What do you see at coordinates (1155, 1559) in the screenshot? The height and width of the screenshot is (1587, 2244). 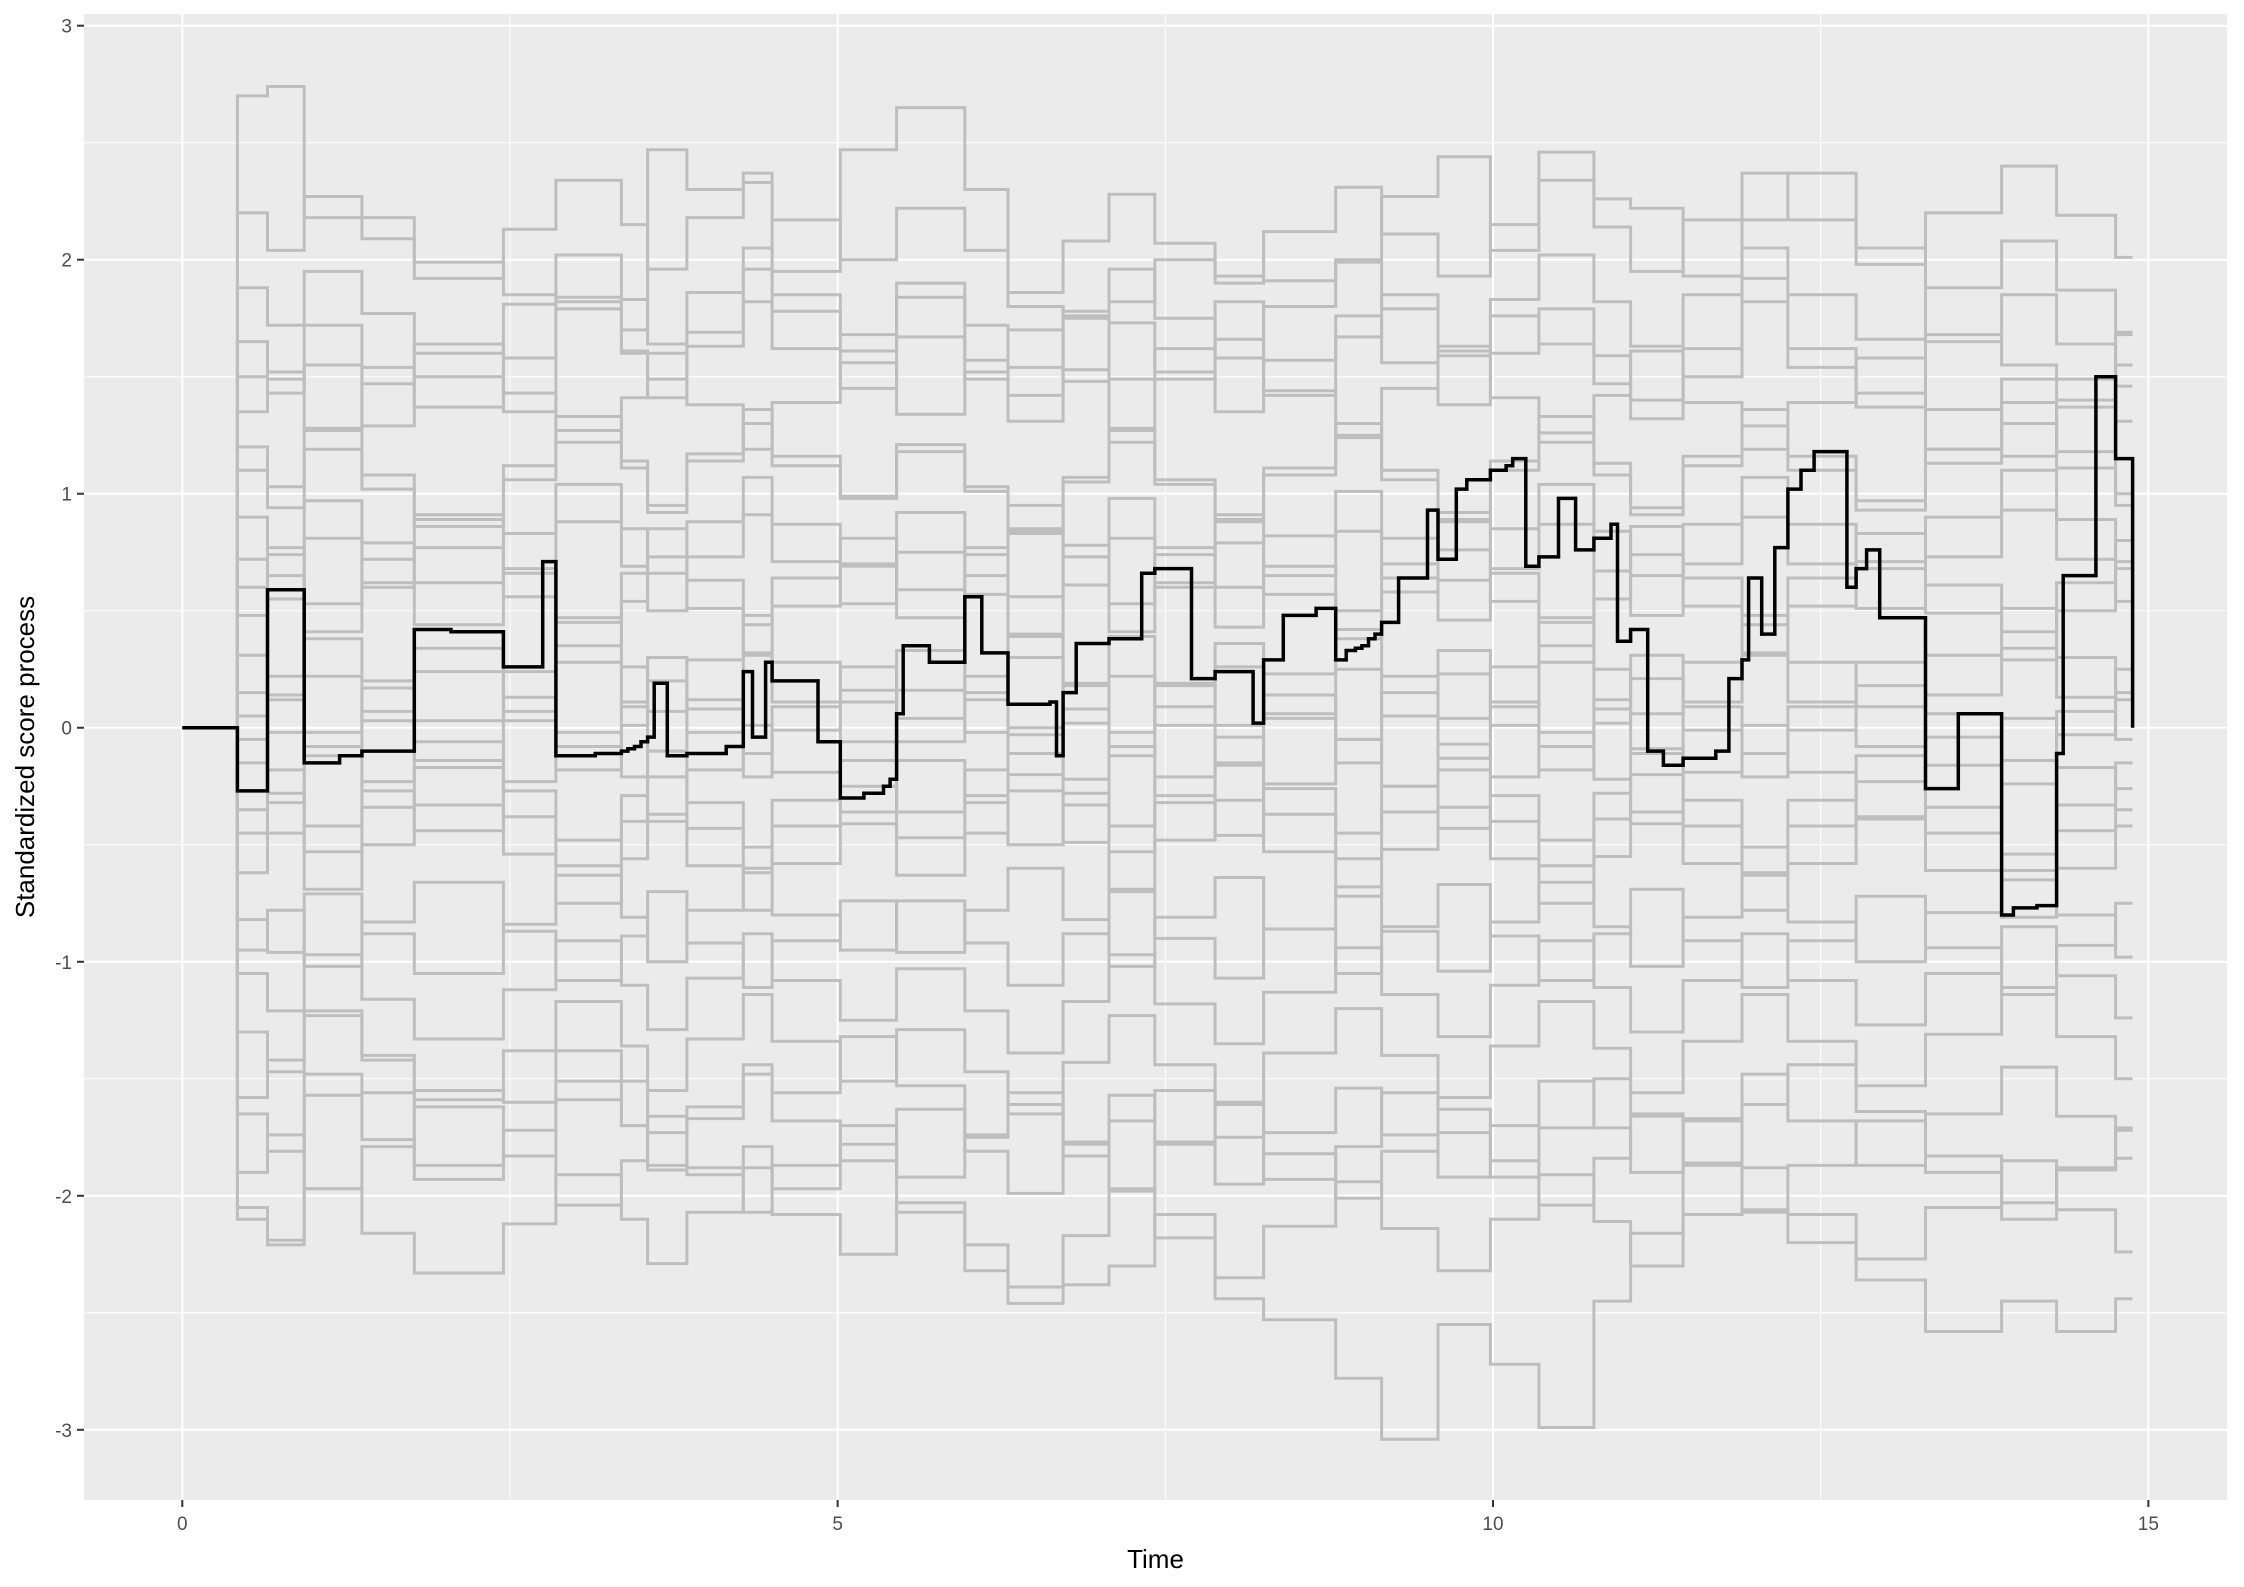 I see `x-axis-title: Time` at bounding box center [1155, 1559].